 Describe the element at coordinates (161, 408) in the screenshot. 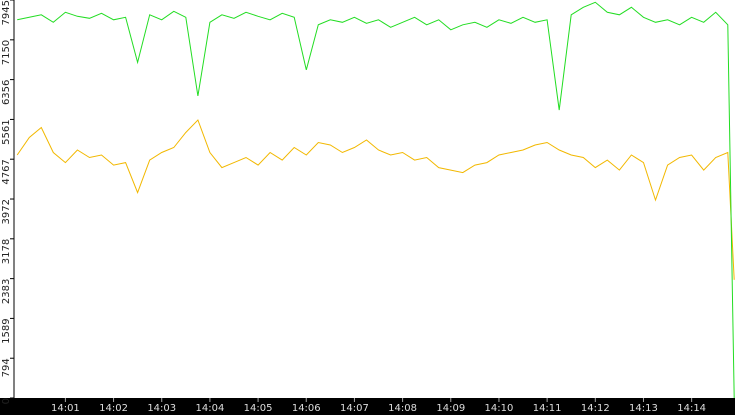

I see `x-tick-label: 14:03` at that location.